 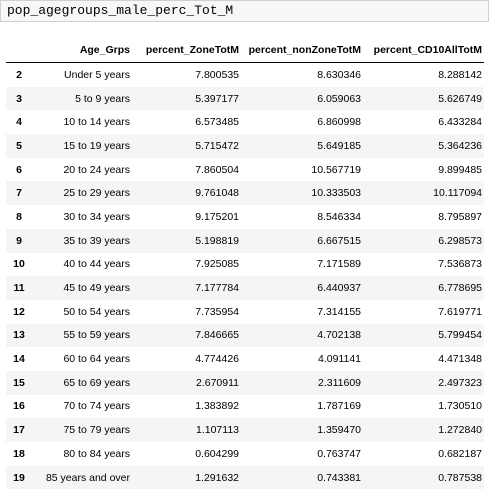 What do you see at coordinates (18, 170) in the screenshot?
I see `row-index: 6` at bounding box center [18, 170].